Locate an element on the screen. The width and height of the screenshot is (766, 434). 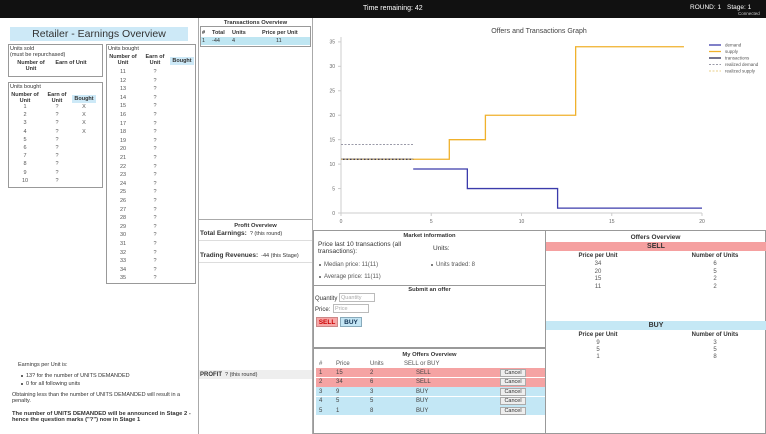
table-cell: 13 is located at coordinates (123, 89).